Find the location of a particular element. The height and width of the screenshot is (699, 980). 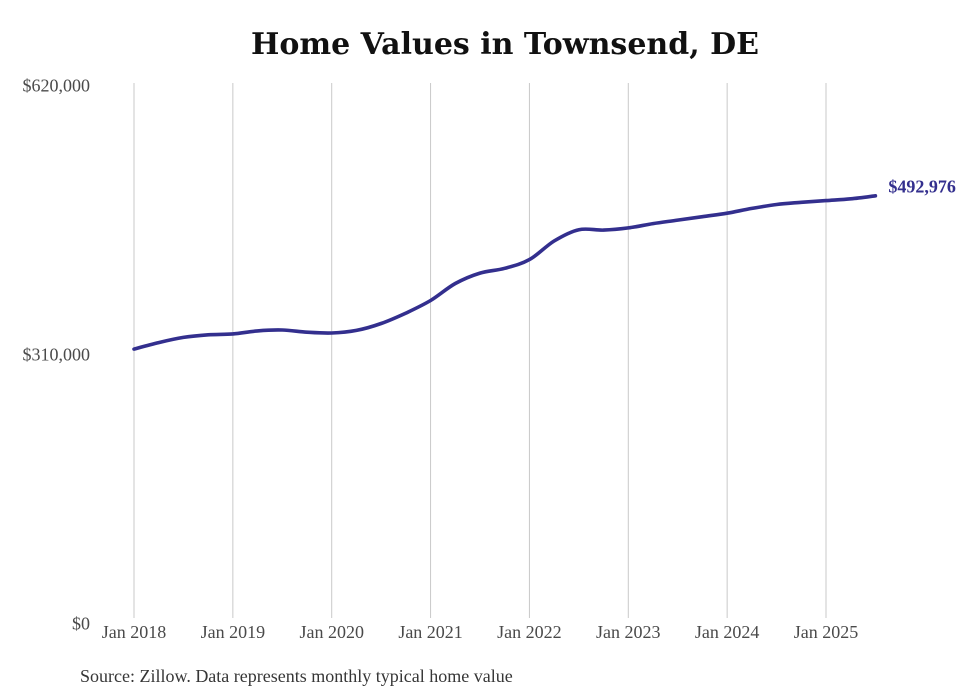

x-axis-tick-label: Jan 2018 is located at coordinates (134, 632).